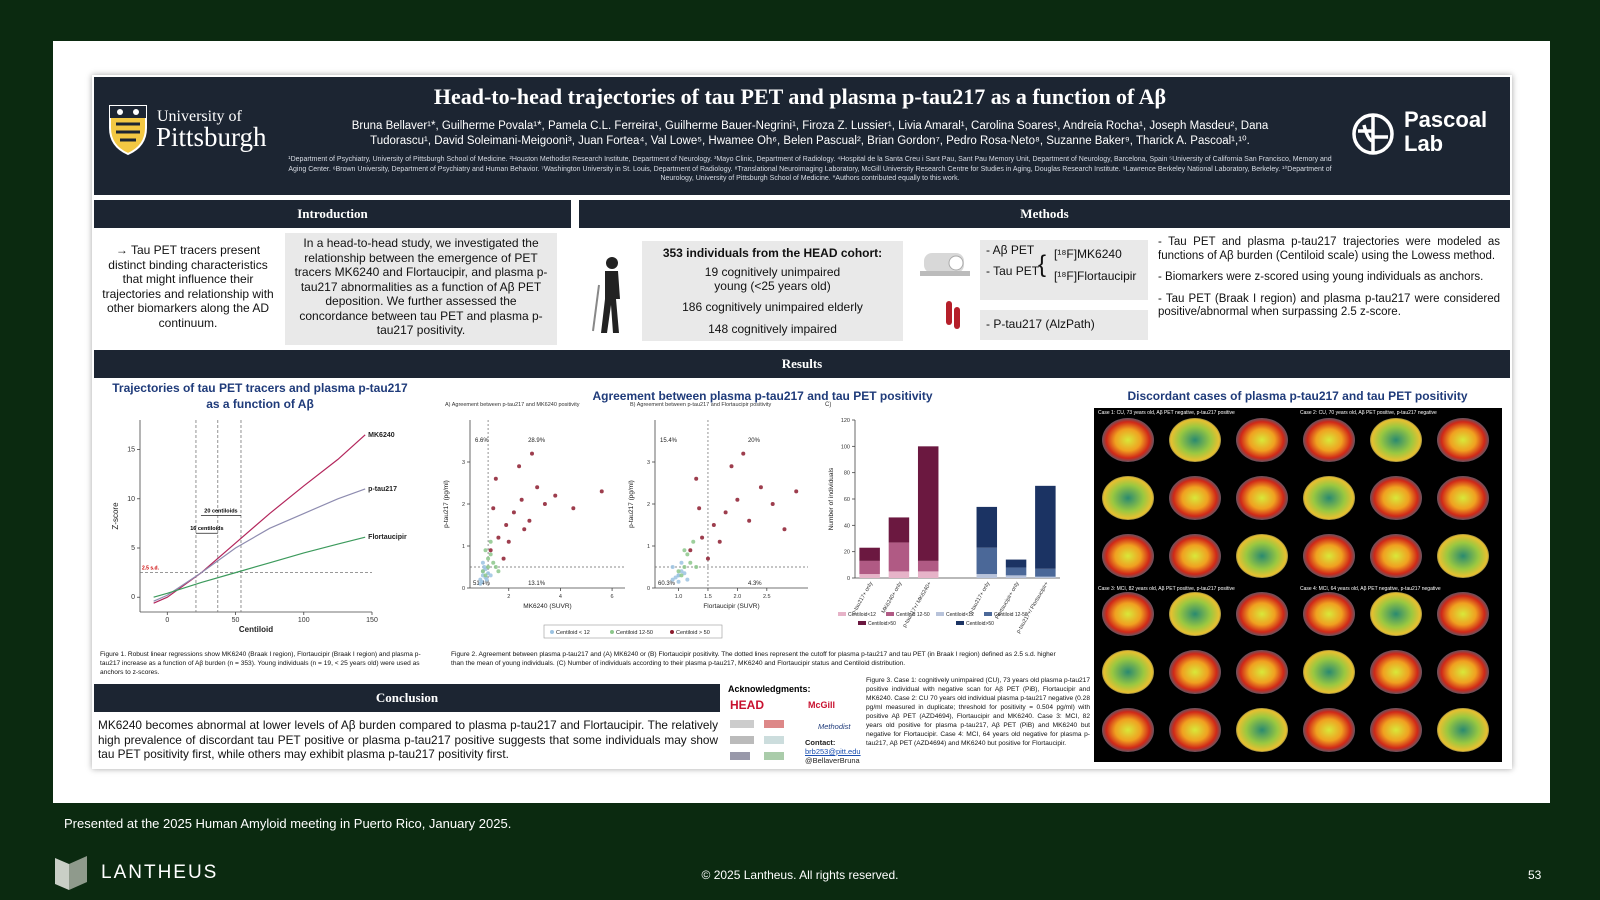 This screenshot has height=900, width=1600. Describe the element at coordinates (845, 421) in the screenshot. I see `y-tick-label: 120` at that location.